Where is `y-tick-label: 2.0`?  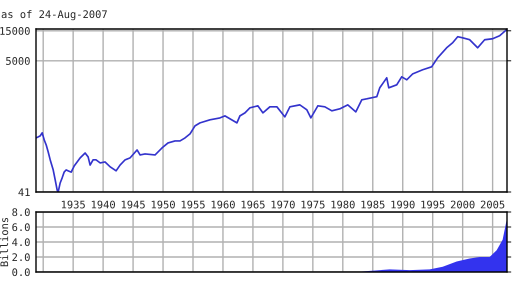
y-tick-label: 2.0 is located at coordinates (21, 257).